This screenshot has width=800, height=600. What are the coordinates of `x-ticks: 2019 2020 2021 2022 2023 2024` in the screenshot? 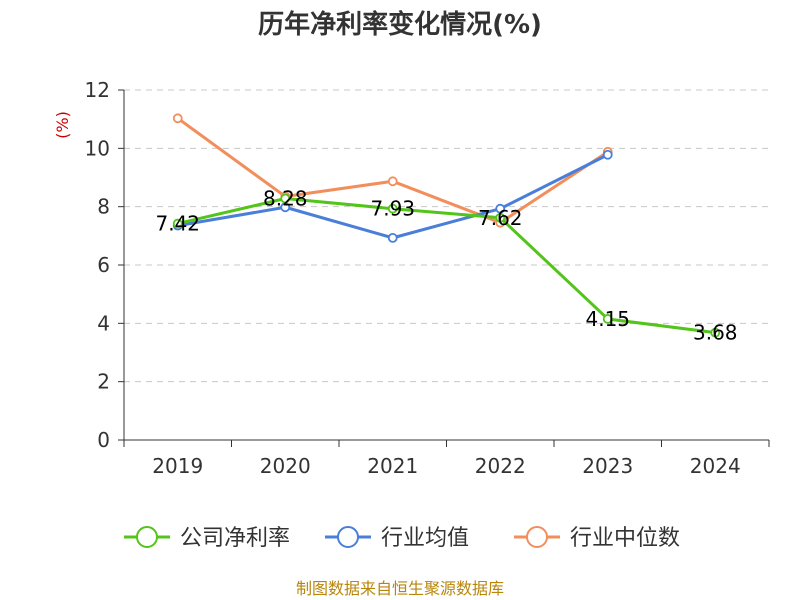 It's located at (446, 459).